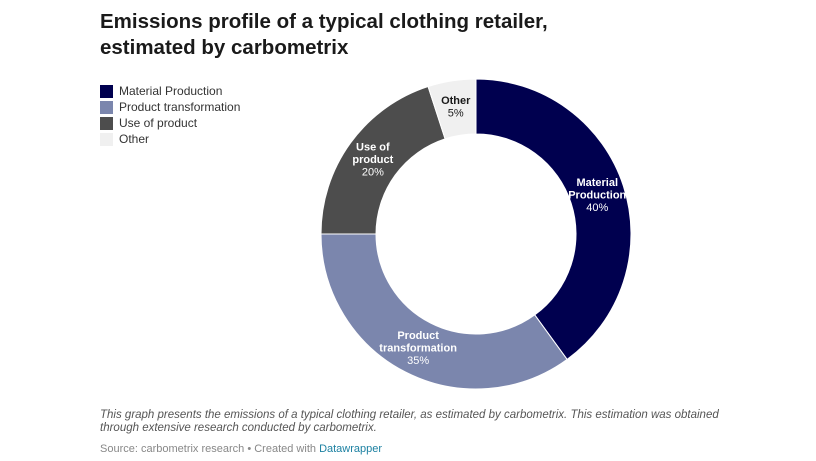 This screenshot has width=816, height=461. What do you see at coordinates (456, 101) in the screenshot?
I see `slice-label-name: Other` at bounding box center [456, 101].